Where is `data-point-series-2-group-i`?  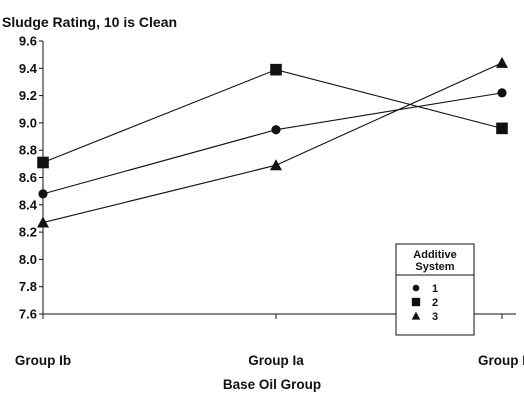 data-point-series-2-group-i is located at coordinates (502, 128).